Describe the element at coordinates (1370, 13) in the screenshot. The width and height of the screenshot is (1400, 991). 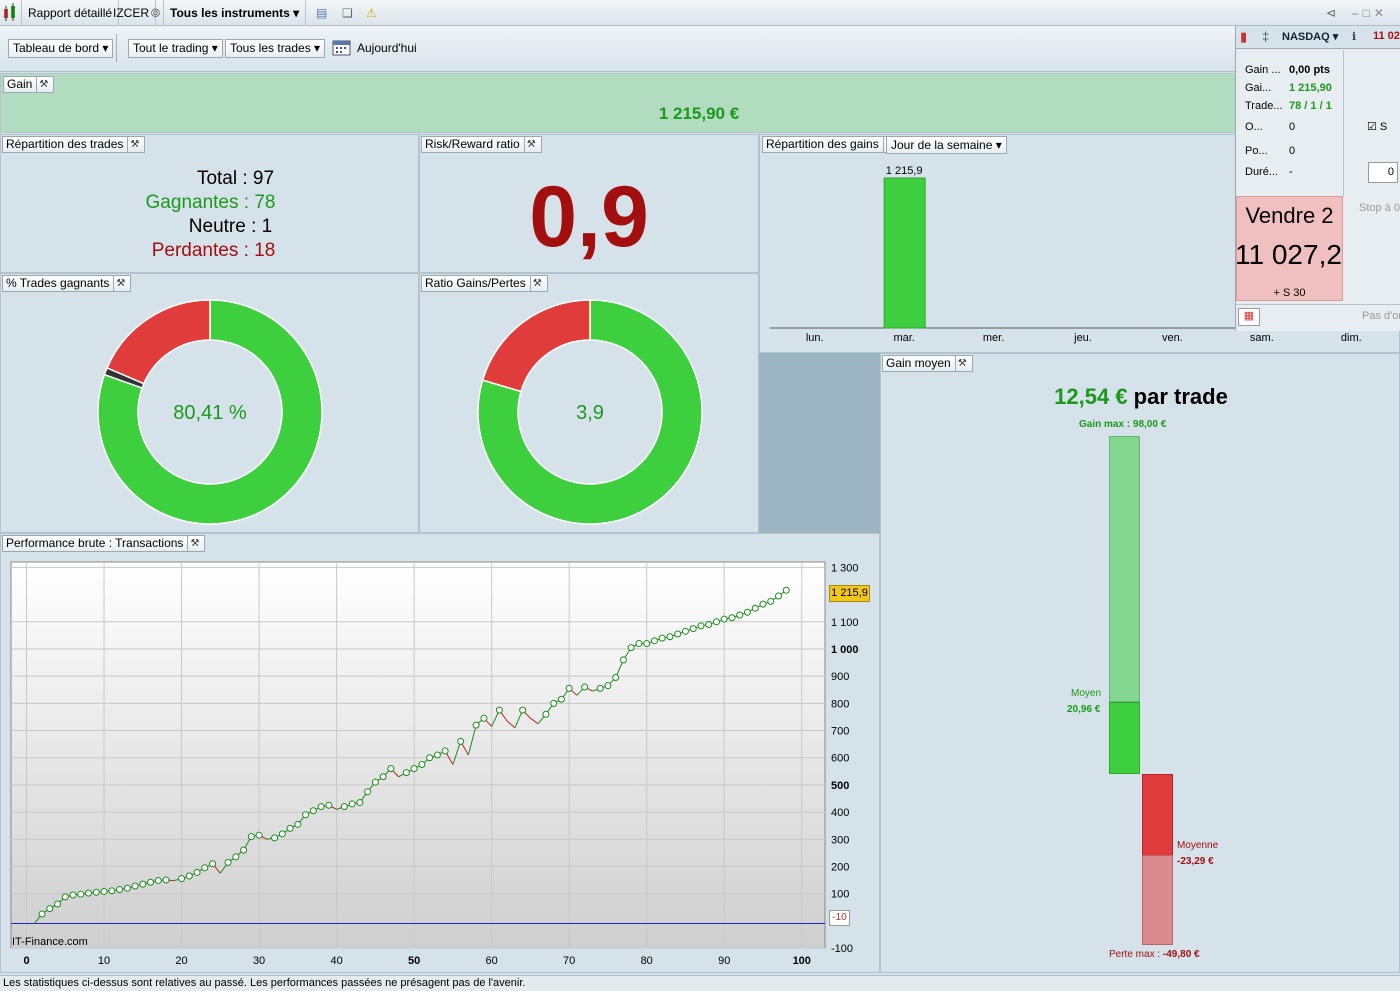
I see `window-controls: –□✕` at that location.